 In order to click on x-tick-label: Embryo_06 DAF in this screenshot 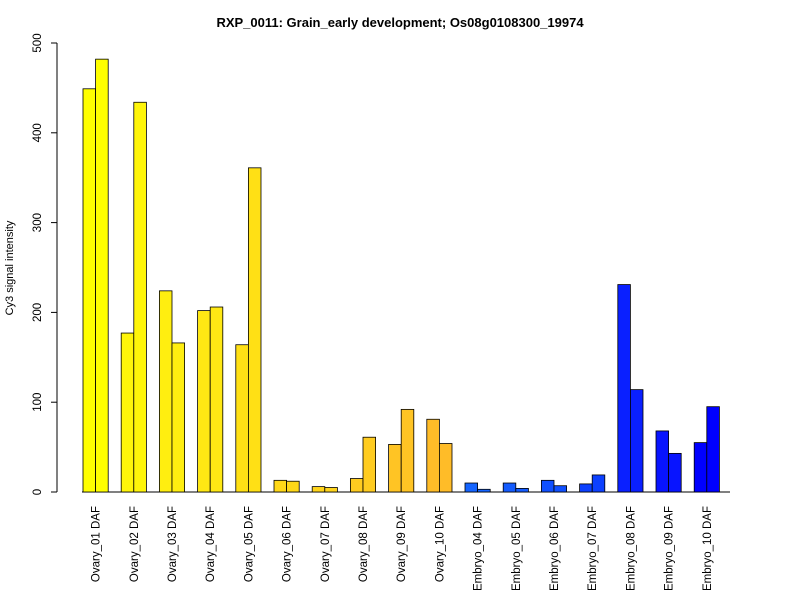, I will do `click(555, 548)`.